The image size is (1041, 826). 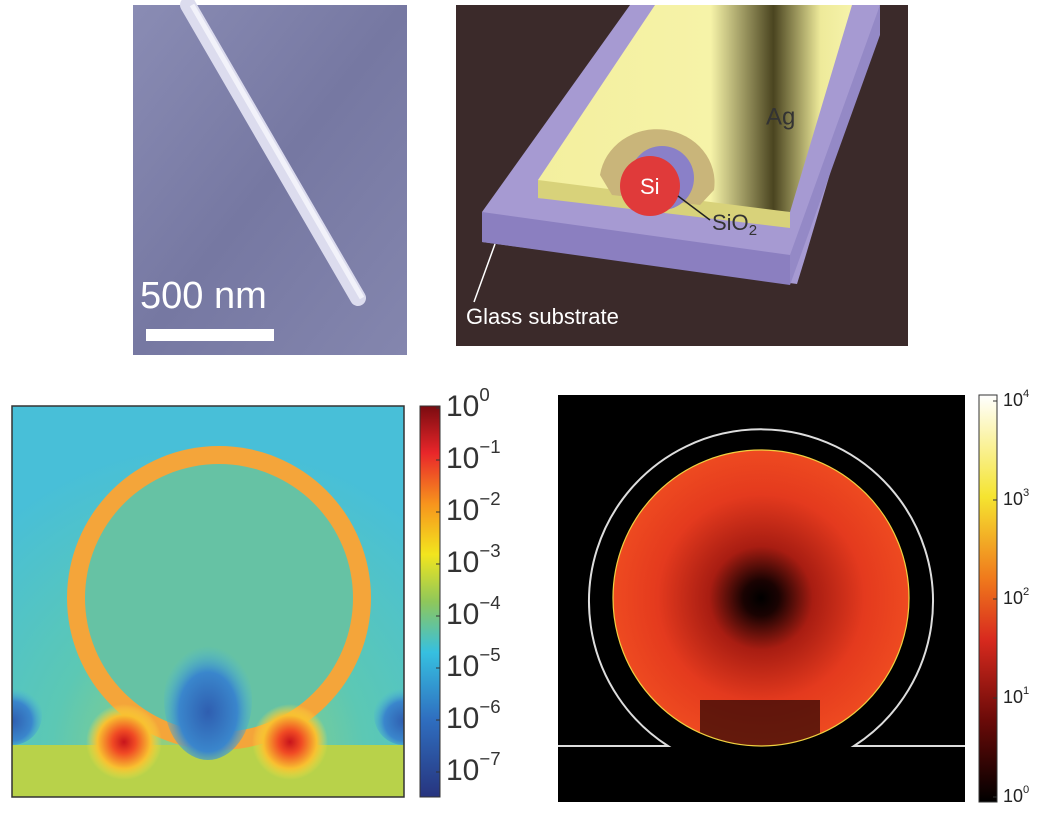 What do you see at coordinates (203, 296) in the screenshot?
I see `scale-label: 500 nm` at bounding box center [203, 296].